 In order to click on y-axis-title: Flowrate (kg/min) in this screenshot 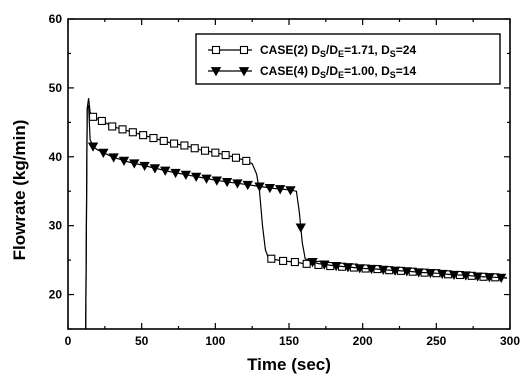, I will do `click(19, 190)`.